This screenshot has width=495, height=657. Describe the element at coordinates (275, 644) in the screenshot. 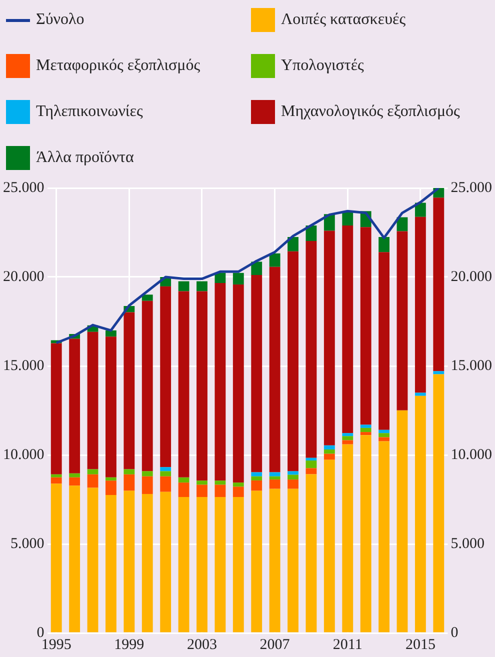

I see `x-tick-label: 2007` at that location.